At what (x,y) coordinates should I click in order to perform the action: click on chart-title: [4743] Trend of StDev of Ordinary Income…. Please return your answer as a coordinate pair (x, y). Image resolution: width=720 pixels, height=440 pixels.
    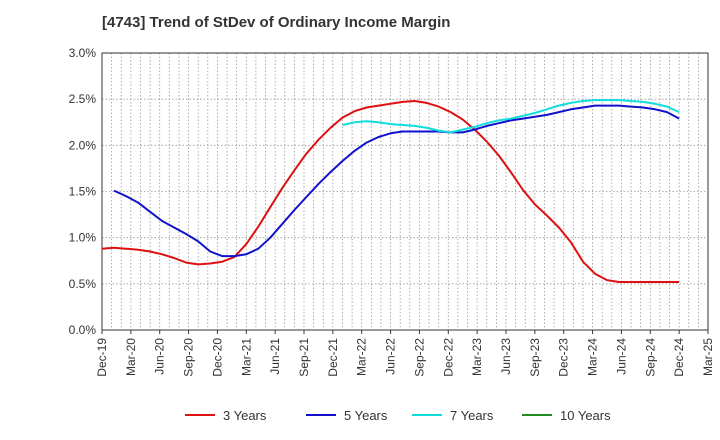
    Looking at the image, I should click on (276, 22).